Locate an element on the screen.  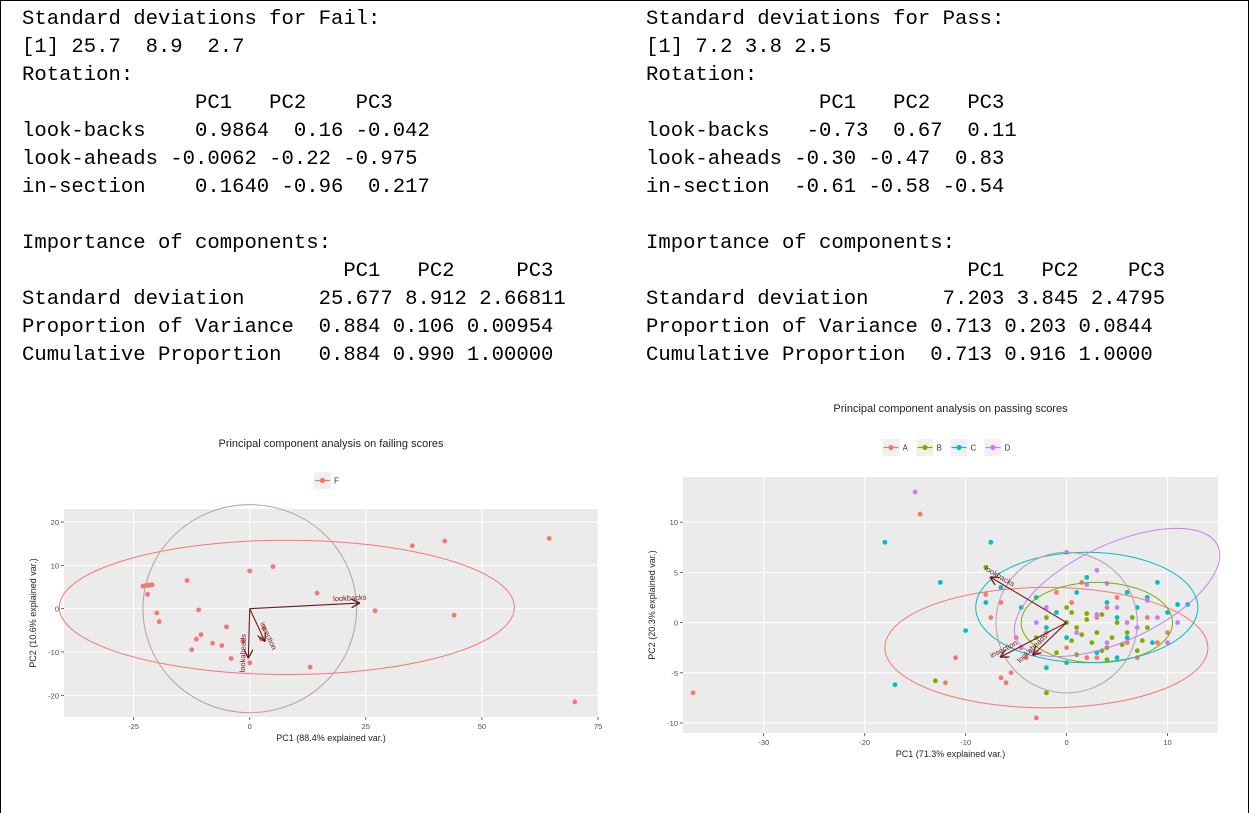
loading-arrow-insection is located at coordinates (1034, 639).